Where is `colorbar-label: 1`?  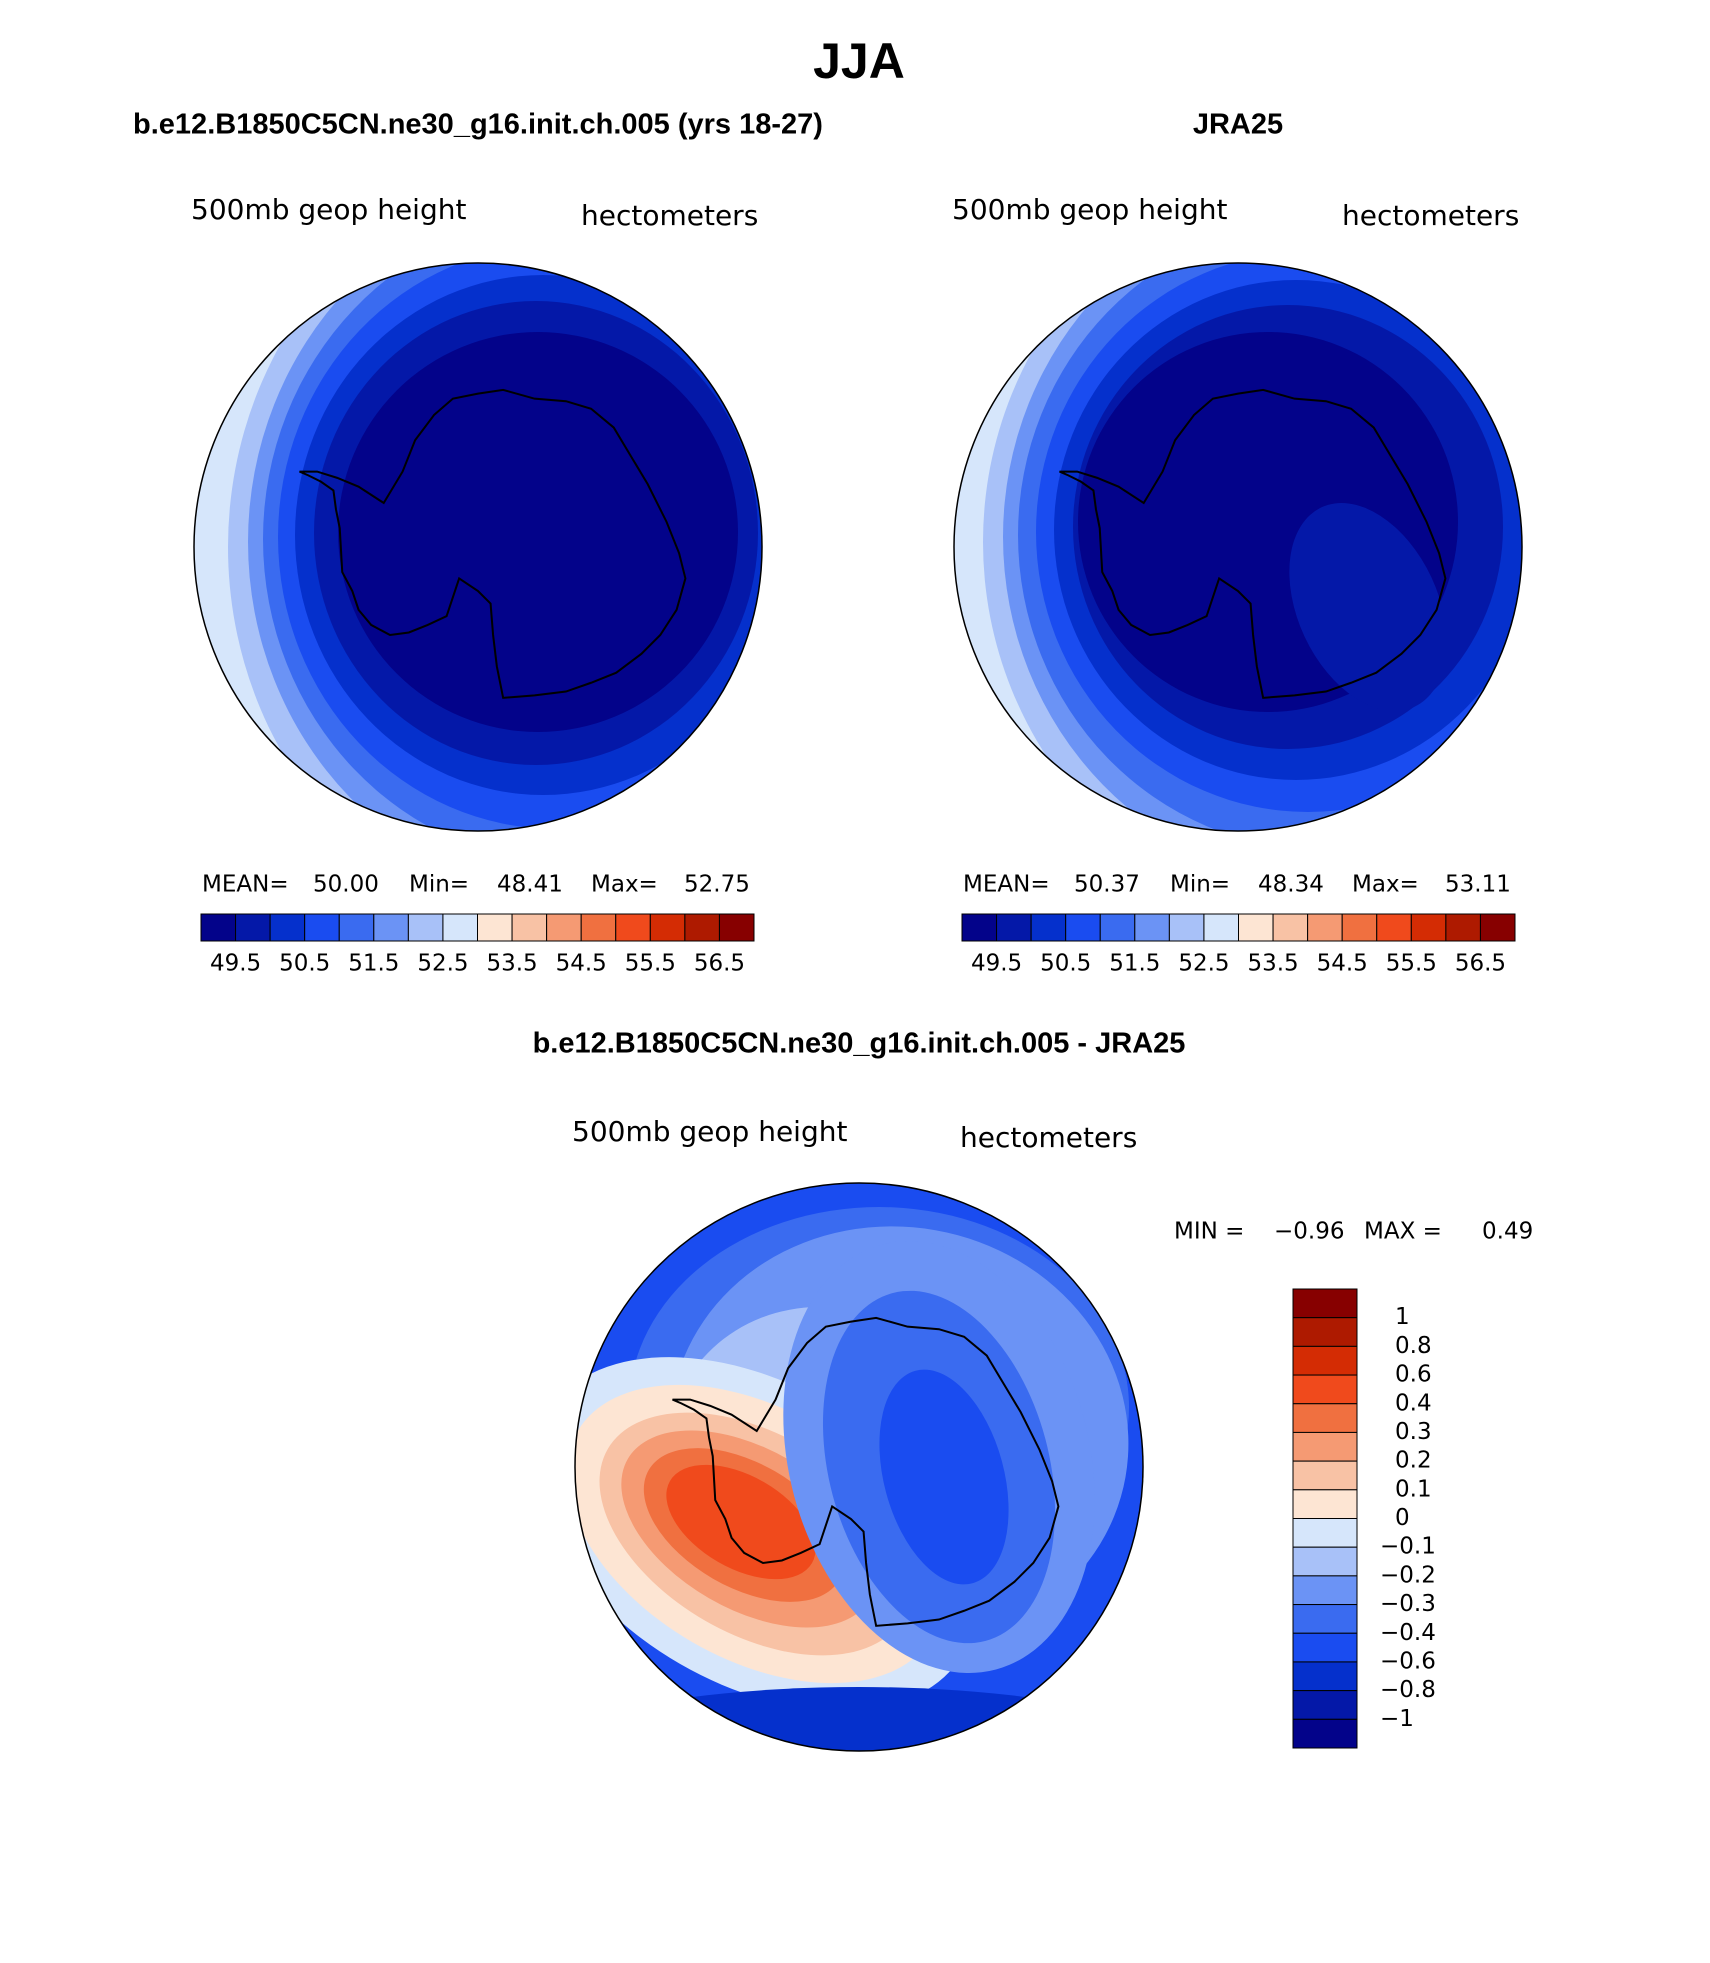 colorbar-label: 1 is located at coordinates (1402, 1317).